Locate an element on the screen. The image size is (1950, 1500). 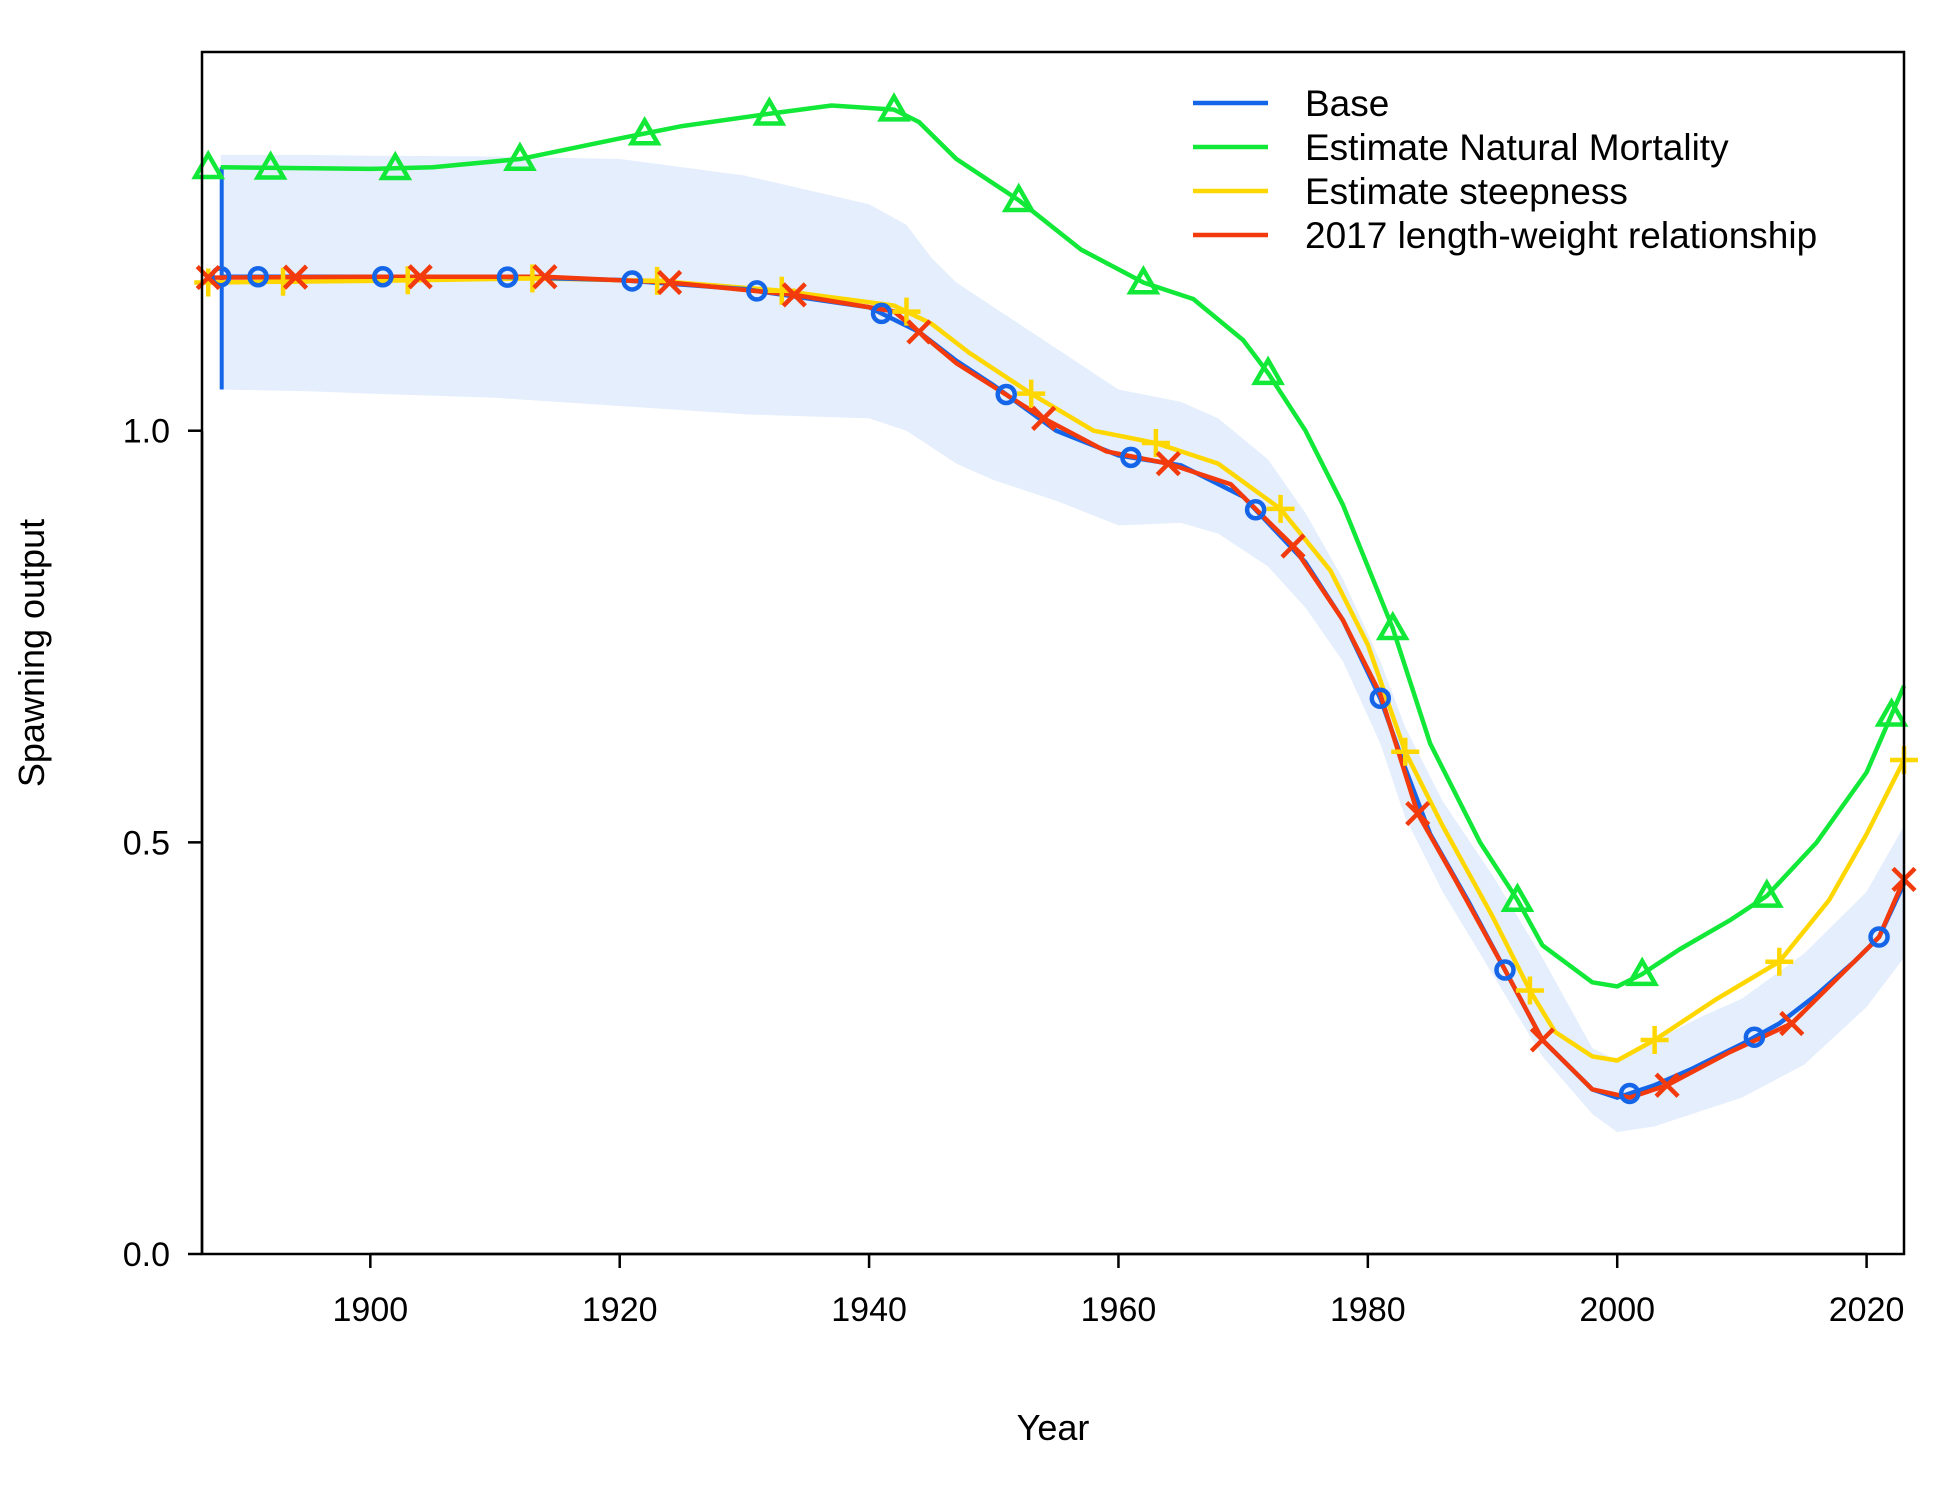
x-tick-label-4: 1980 is located at coordinates (1368, 1310).